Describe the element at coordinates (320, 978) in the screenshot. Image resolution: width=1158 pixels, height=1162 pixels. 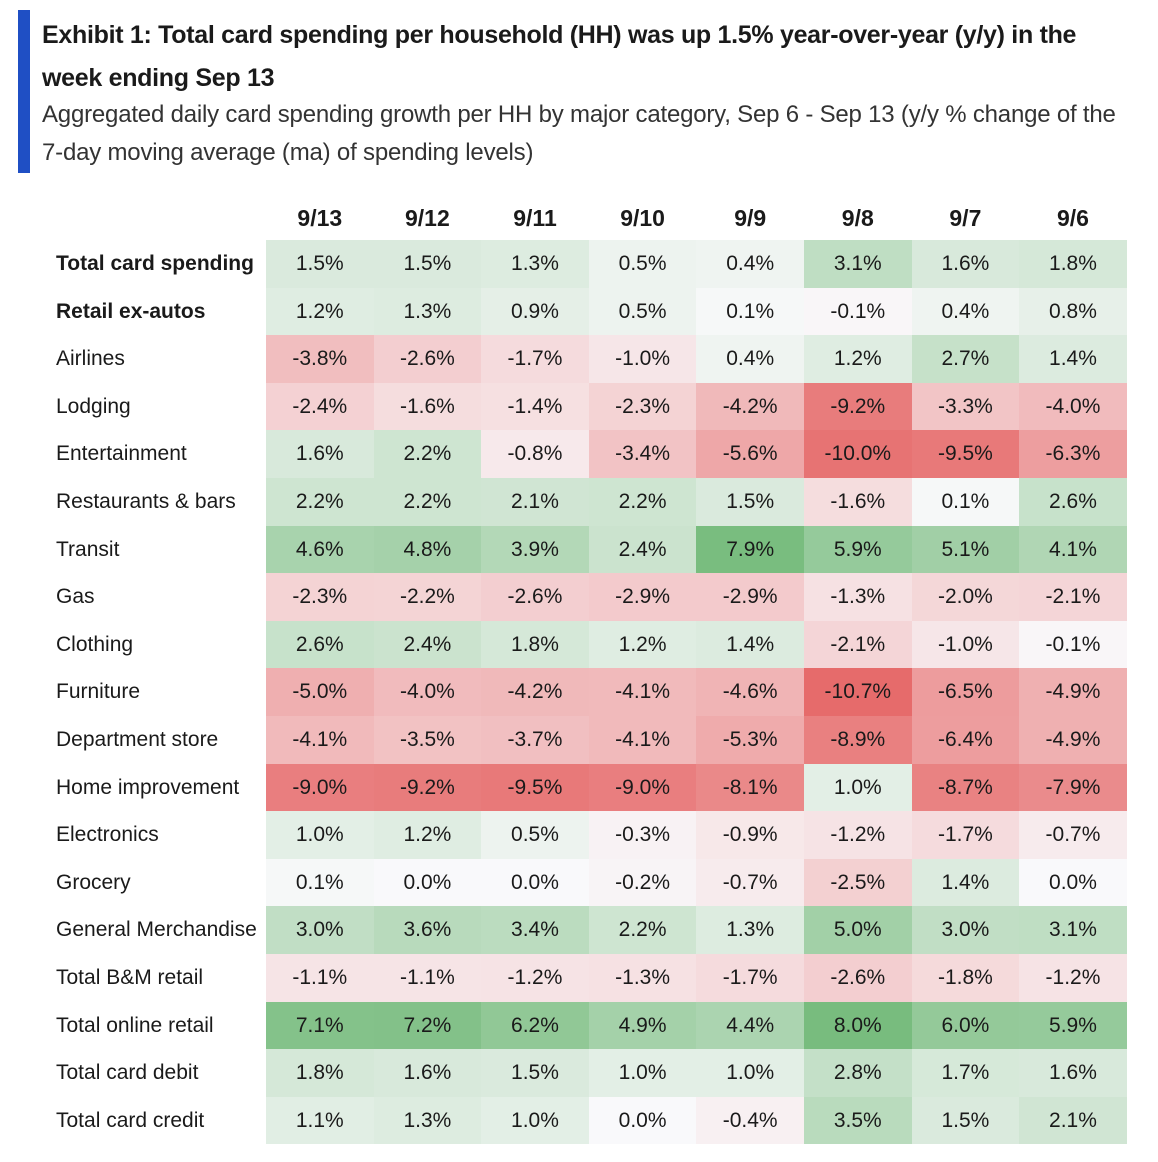
I see `heatmap-cell: -1.1%` at that location.